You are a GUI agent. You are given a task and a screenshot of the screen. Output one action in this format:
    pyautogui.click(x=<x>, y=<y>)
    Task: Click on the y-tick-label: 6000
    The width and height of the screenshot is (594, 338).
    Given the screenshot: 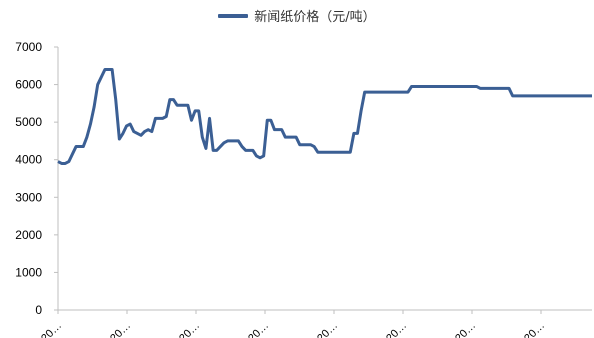 What is the action you would take?
    pyautogui.click(x=28, y=85)
    